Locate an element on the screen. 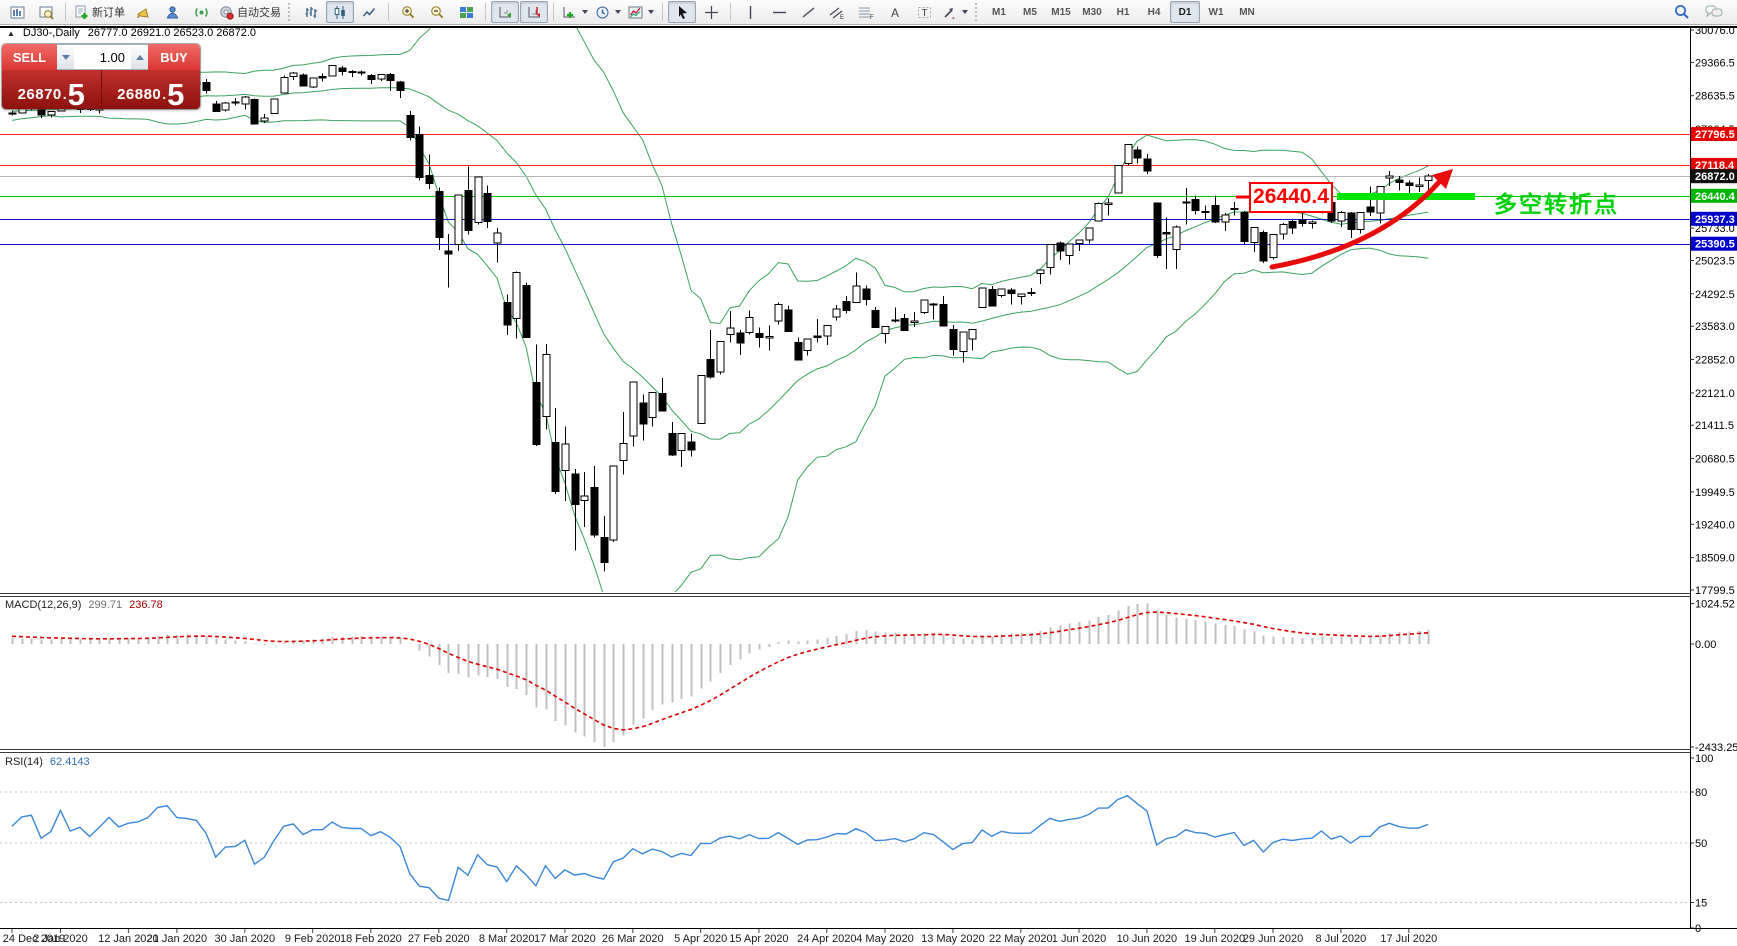 The image size is (1737, 946). svg-text: 25733.0 is located at coordinates (1715, 229).